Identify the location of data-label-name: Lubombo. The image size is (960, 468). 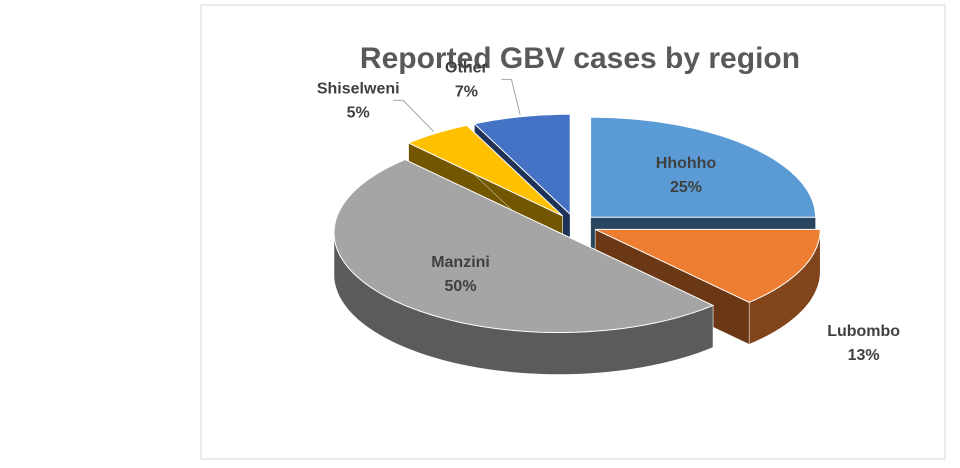
(863, 331).